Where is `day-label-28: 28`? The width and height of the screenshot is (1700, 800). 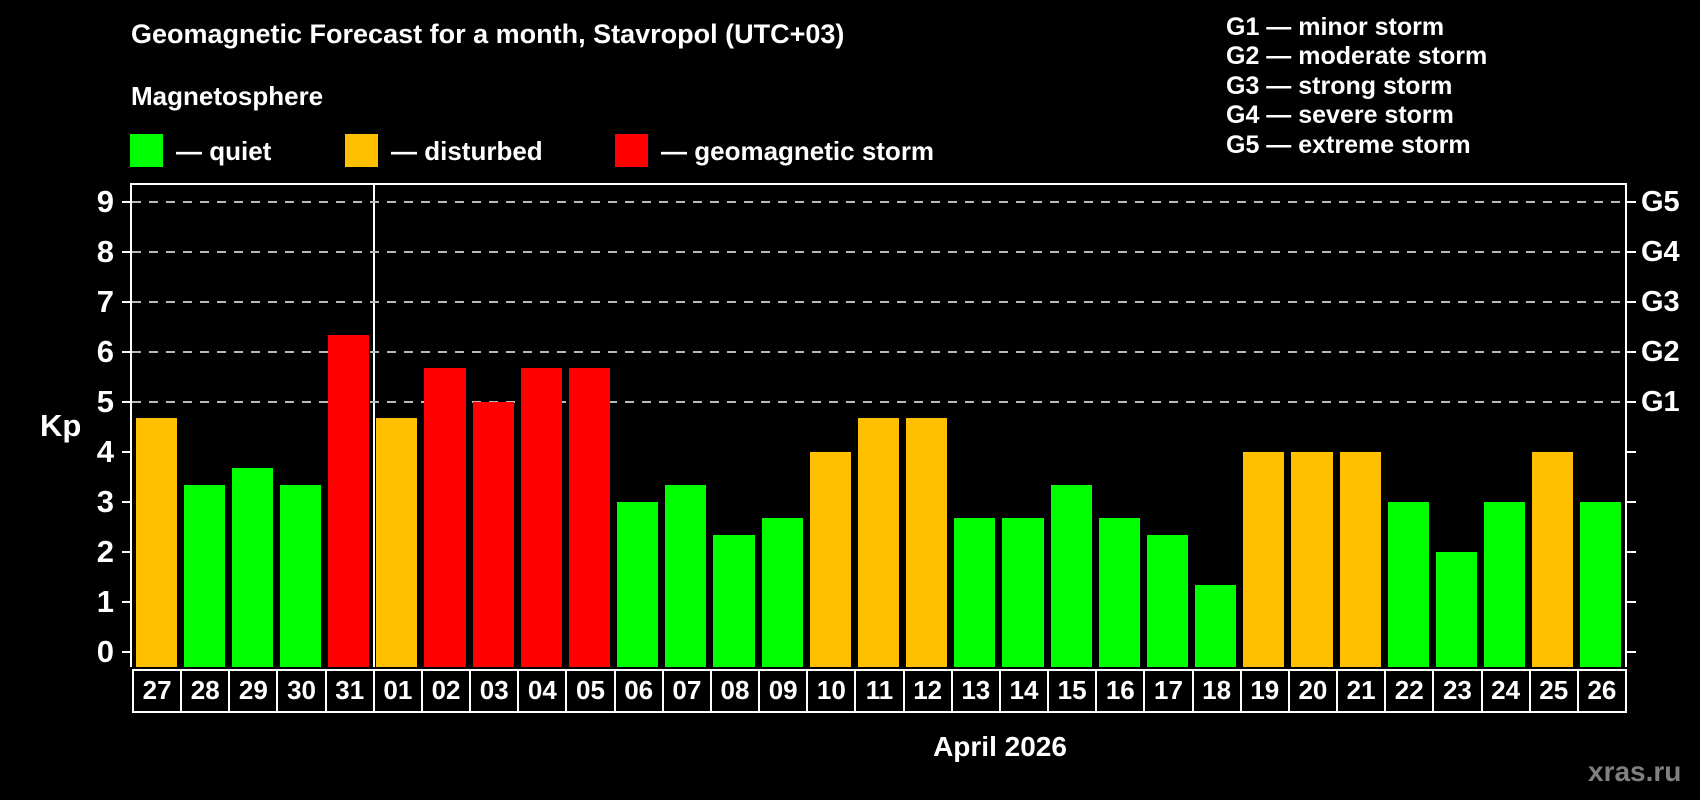 day-label-28: 28 is located at coordinates (205, 691).